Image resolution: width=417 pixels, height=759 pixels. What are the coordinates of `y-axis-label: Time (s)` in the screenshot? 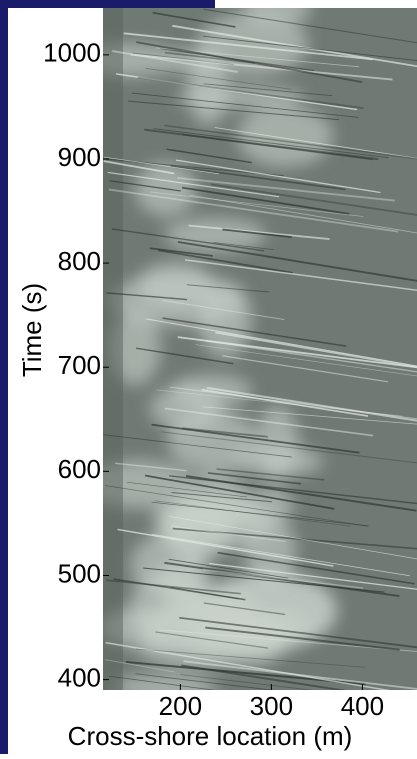 It's located at (32, 330).